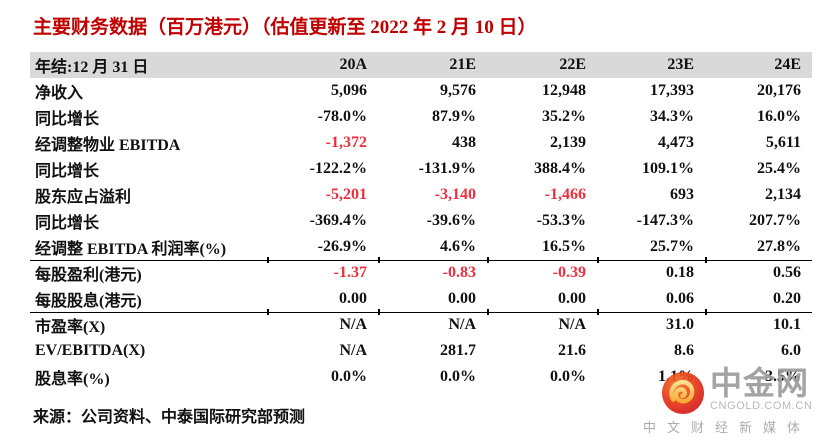 Image resolution: width=822 pixels, height=441 pixels. What do you see at coordinates (169, 417) in the screenshot?
I see `source-note: 来源：公司资料、中泰国际研究部预测` at bounding box center [169, 417].